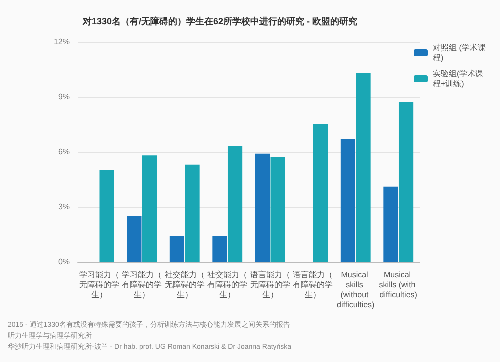 This screenshot has height=362, width=500. What do you see at coordinates (184, 285) in the screenshot?
I see `x-tick-label: 社交能力（无障碍的学生）` at bounding box center [184, 285].